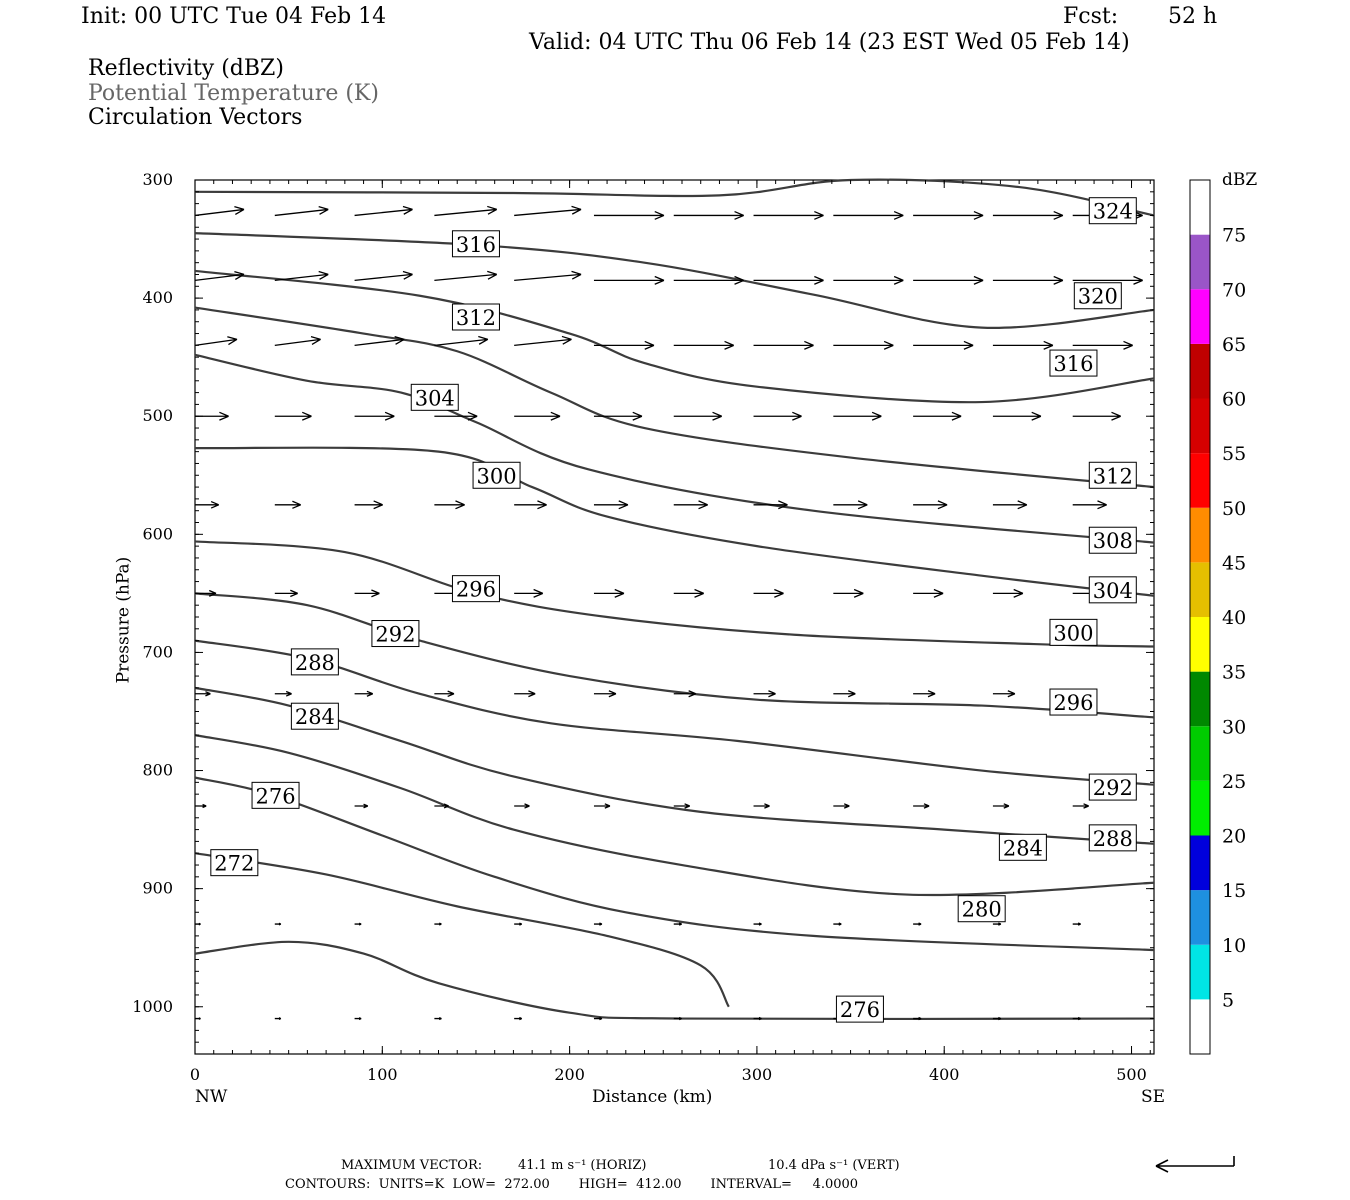 This screenshot has height=1200, width=1350. Describe the element at coordinates (1234, 400) in the screenshot. I see `colorbar-level-label: 60` at that location.